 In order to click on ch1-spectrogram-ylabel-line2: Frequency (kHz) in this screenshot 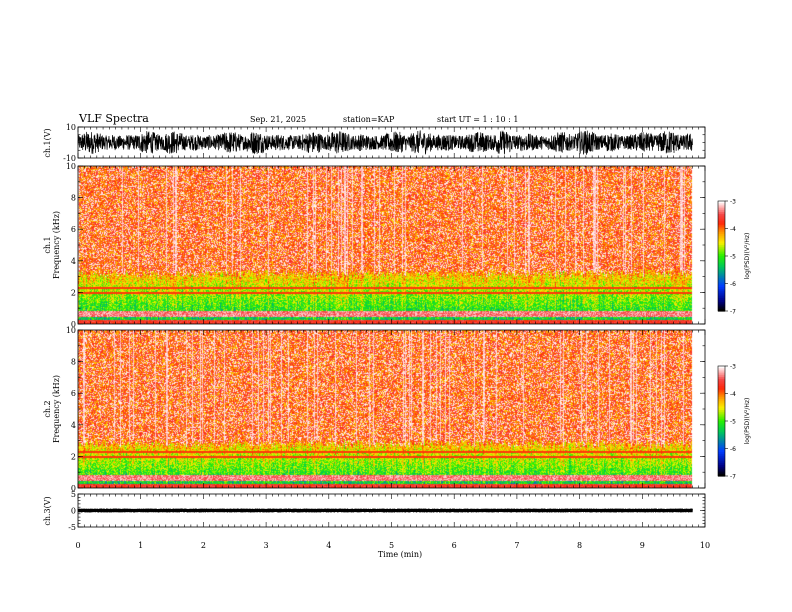, I will do `click(56, 245)`.